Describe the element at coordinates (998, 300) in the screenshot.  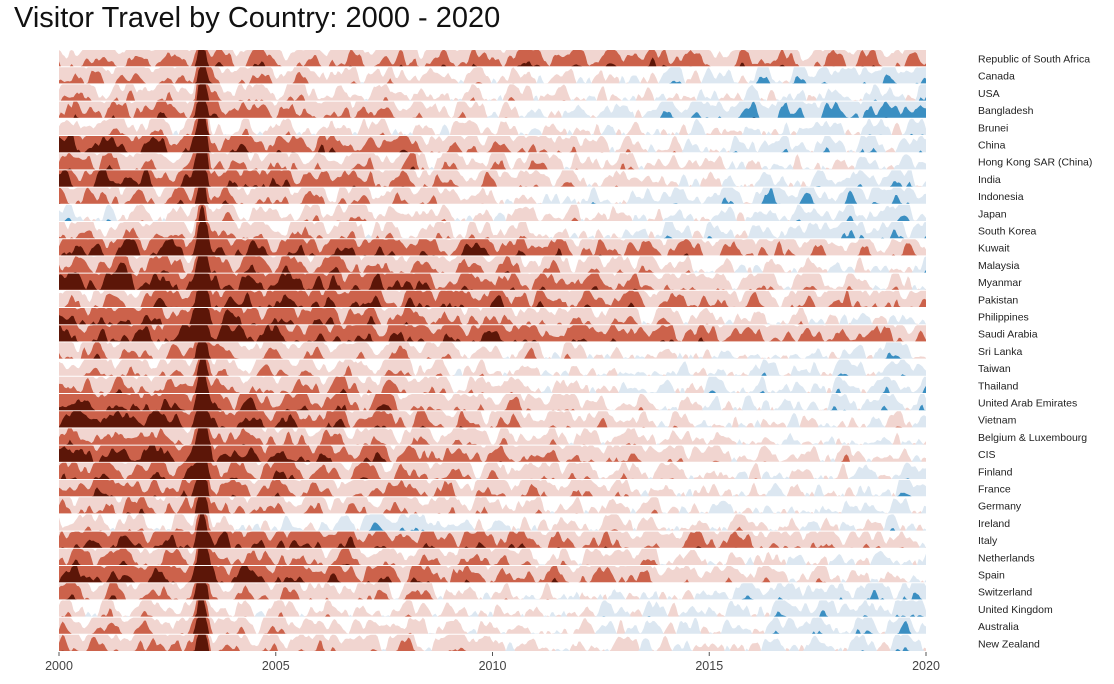
I see `row-label-pakistan: Pakistan` at that location.